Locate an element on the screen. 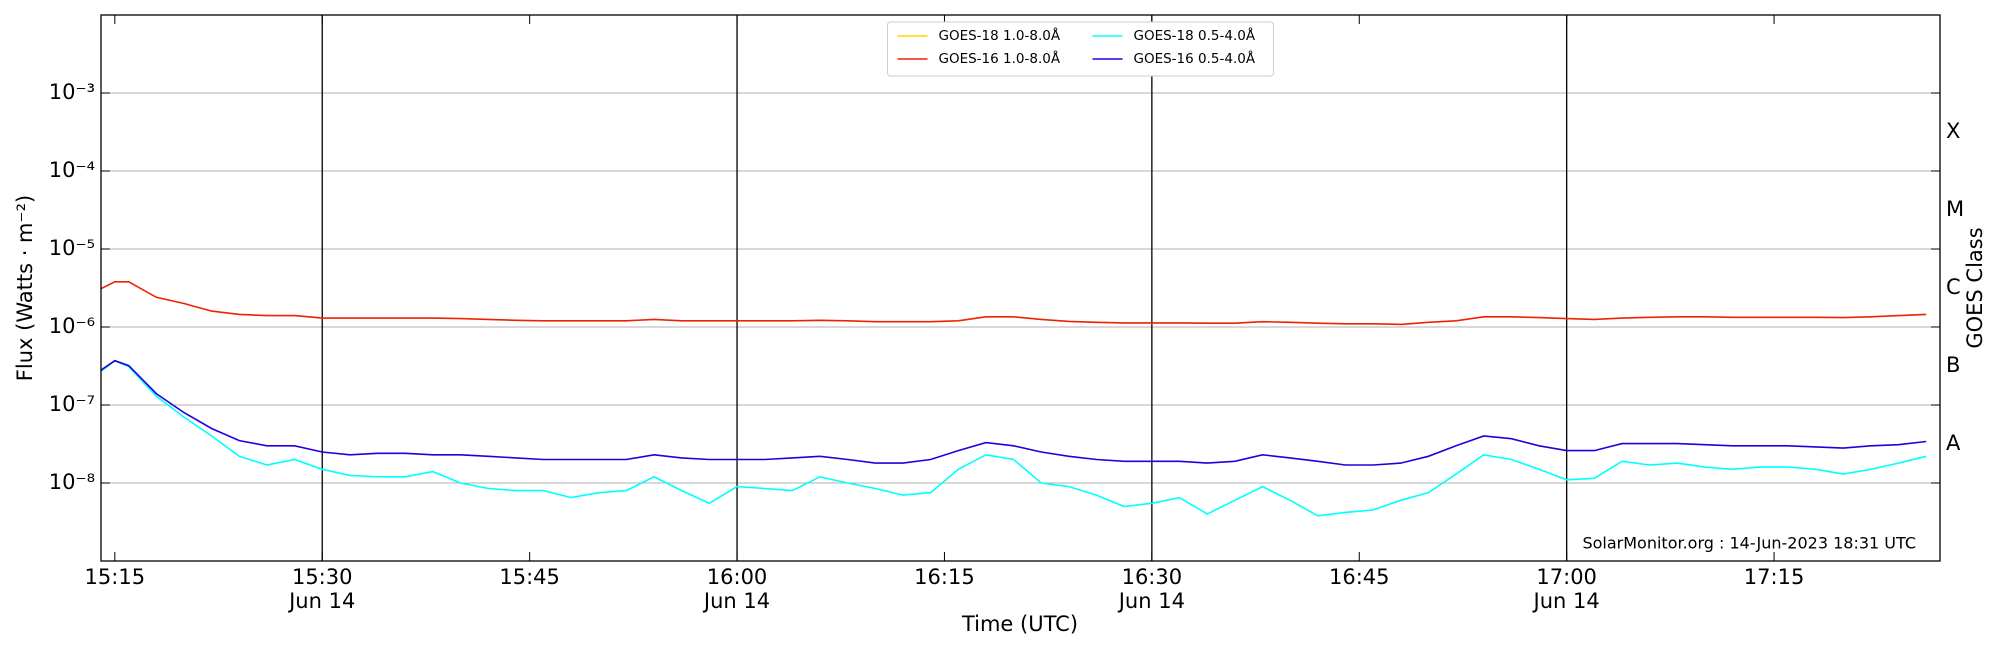 This screenshot has height=650, width=2000. y-tick-label: 10⁻⁴ is located at coordinates (72, 170).